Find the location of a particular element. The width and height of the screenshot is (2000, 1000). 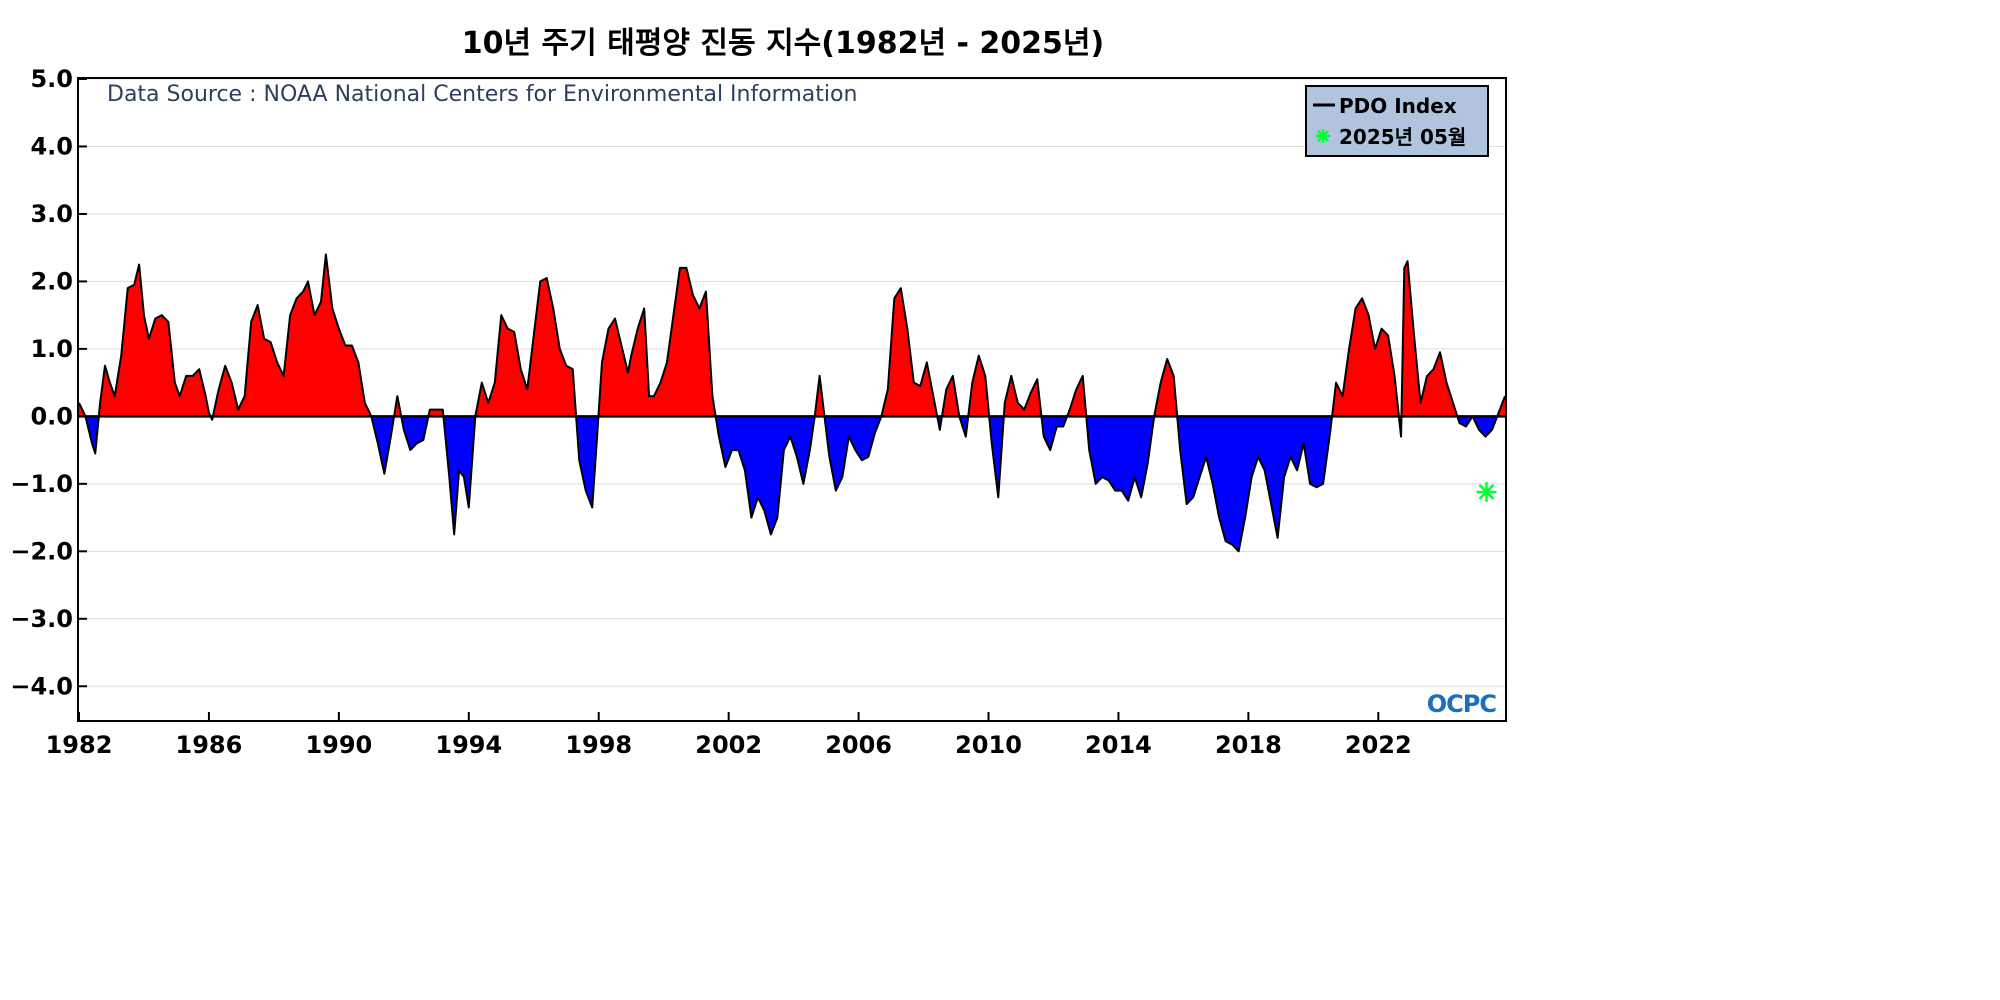

x-tick-label: 2010 is located at coordinates (988, 745).